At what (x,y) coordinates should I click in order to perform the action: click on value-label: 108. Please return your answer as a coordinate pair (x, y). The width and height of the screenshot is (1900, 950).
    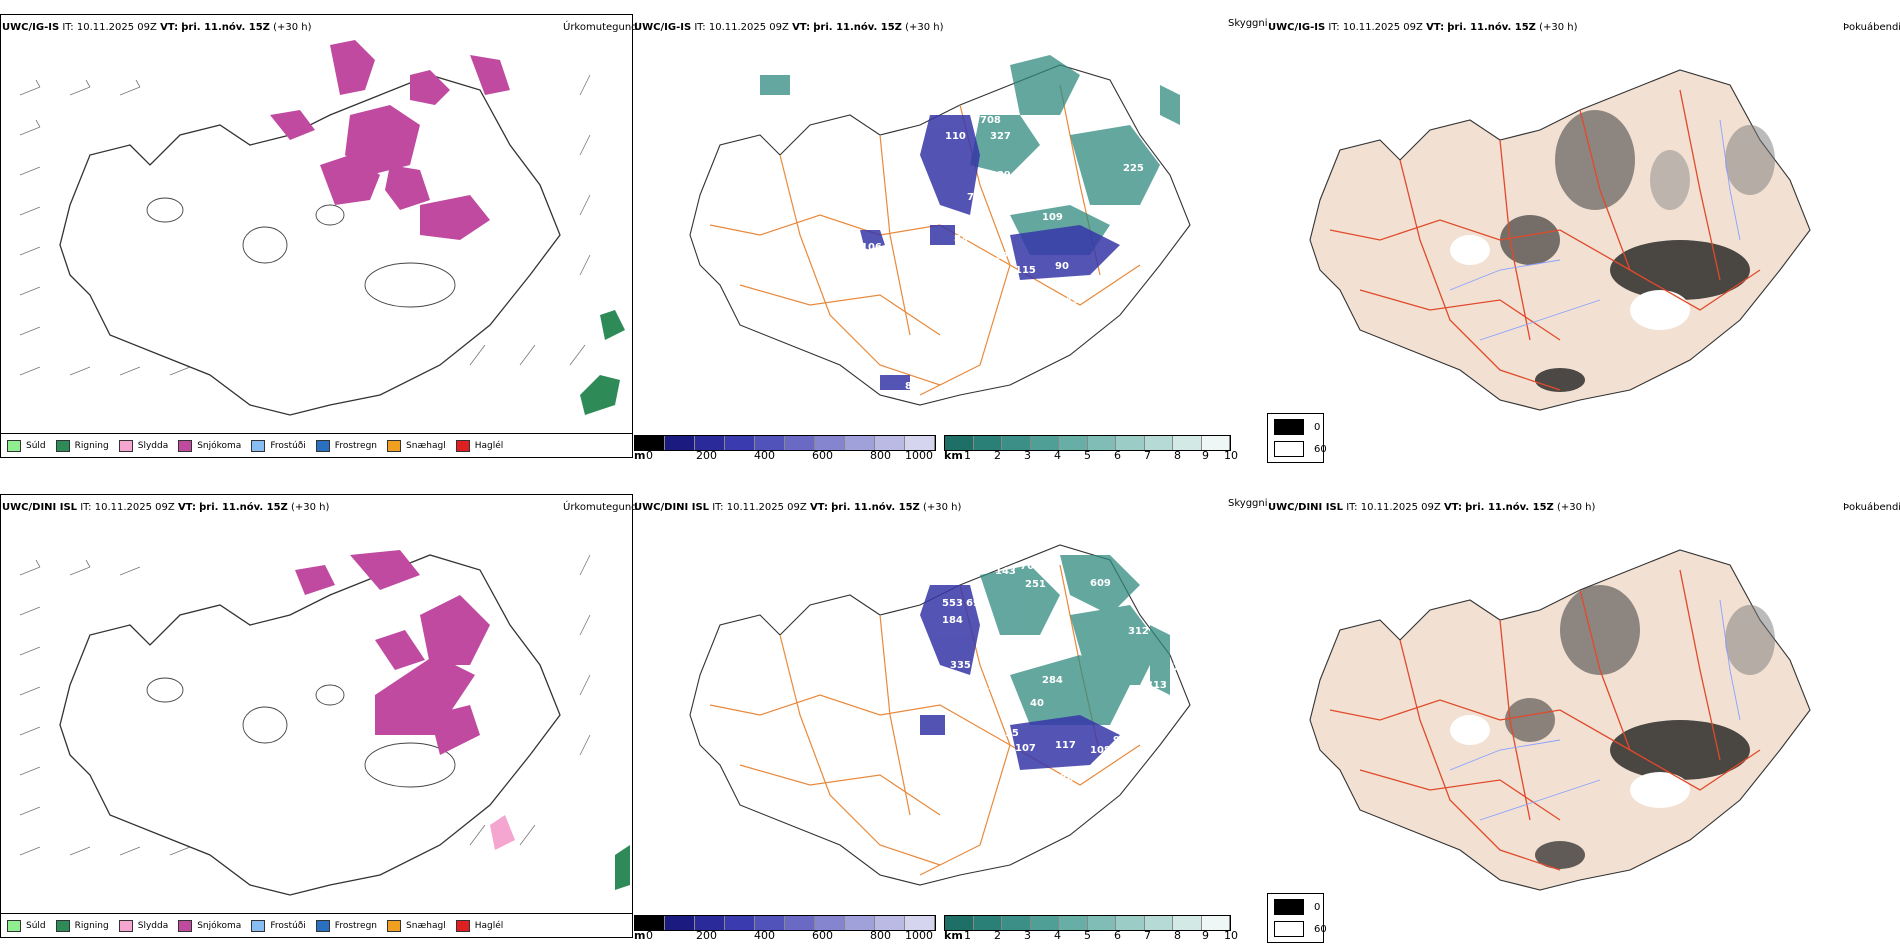
    Looking at the image, I should click on (1100, 750).